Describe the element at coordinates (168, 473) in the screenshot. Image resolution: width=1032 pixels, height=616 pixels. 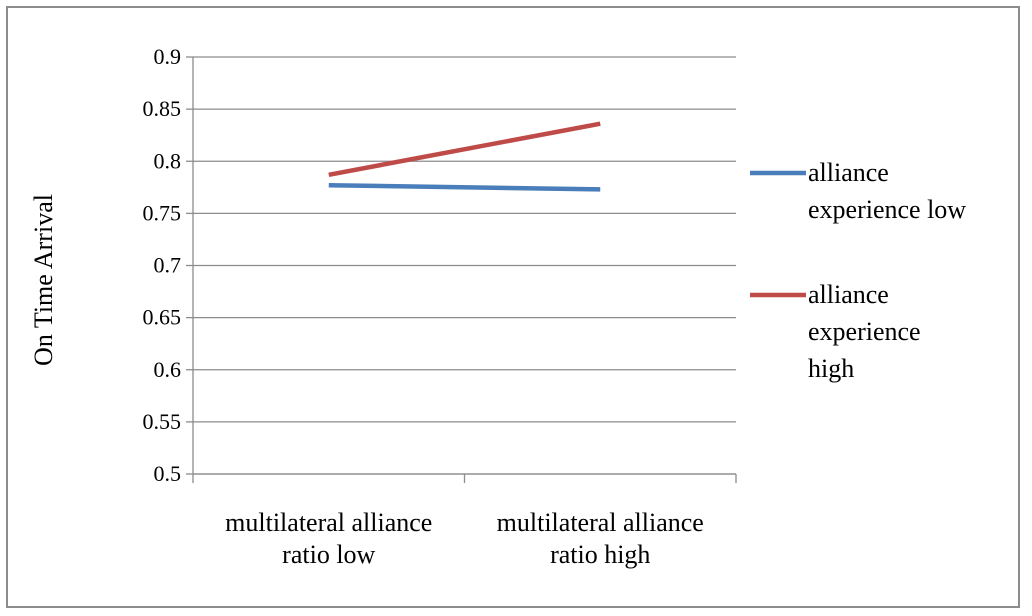
I see `y-tick-label: 0.5` at that location.